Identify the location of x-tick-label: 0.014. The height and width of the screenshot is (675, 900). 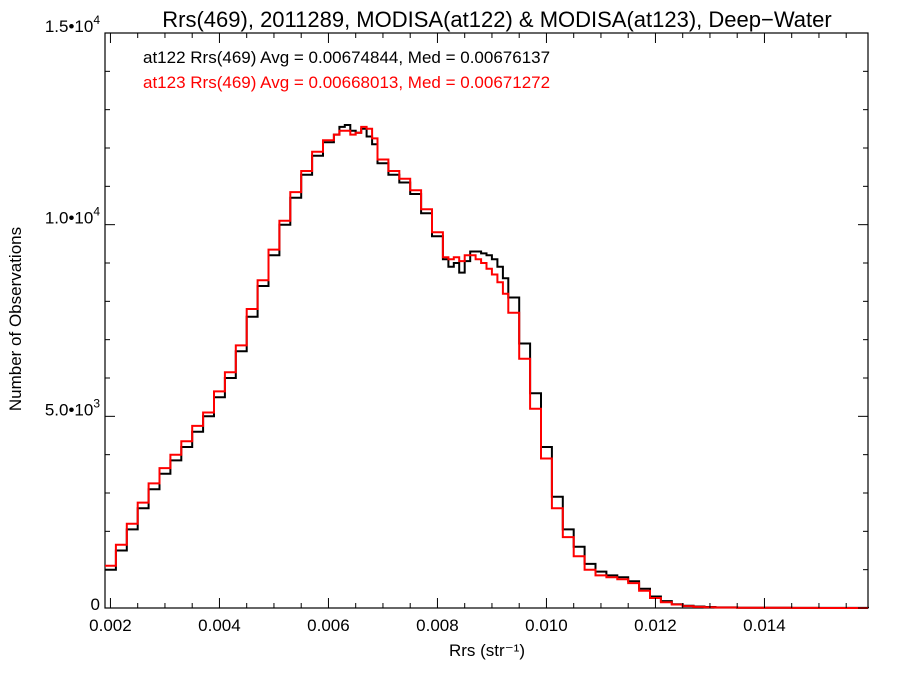
(764, 625).